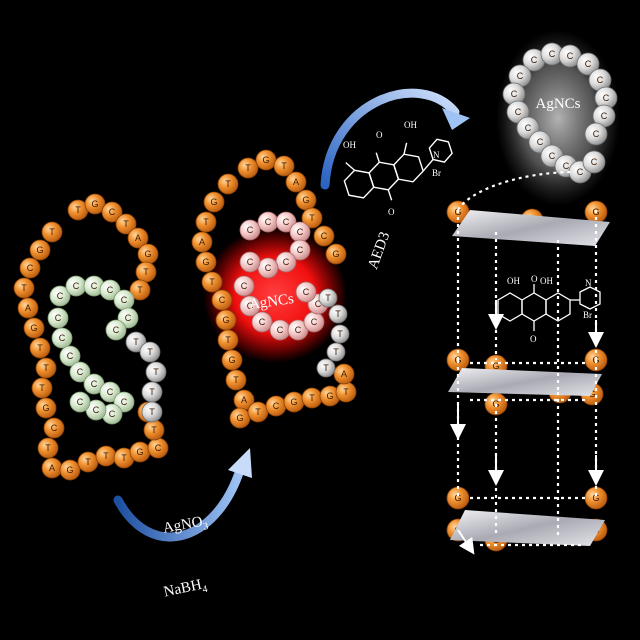 The width and height of the screenshot is (640, 640). Describe the element at coordinates (124, 458) in the screenshot. I see `left-orange-bead-24-base: T` at that location.